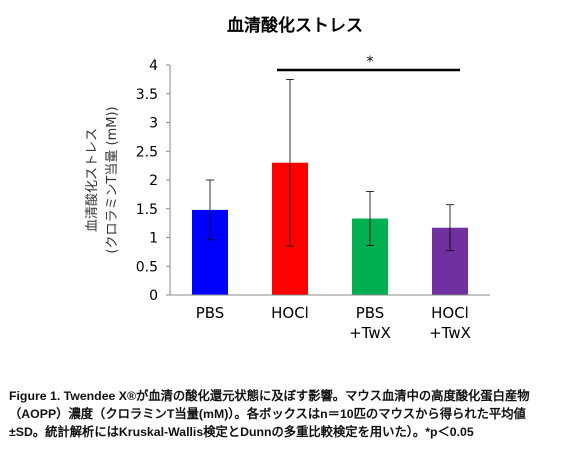 The height and width of the screenshot is (468, 567). What do you see at coordinates (147, 267) in the screenshot?
I see `y-tick-label-1: 0.5` at bounding box center [147, 267].